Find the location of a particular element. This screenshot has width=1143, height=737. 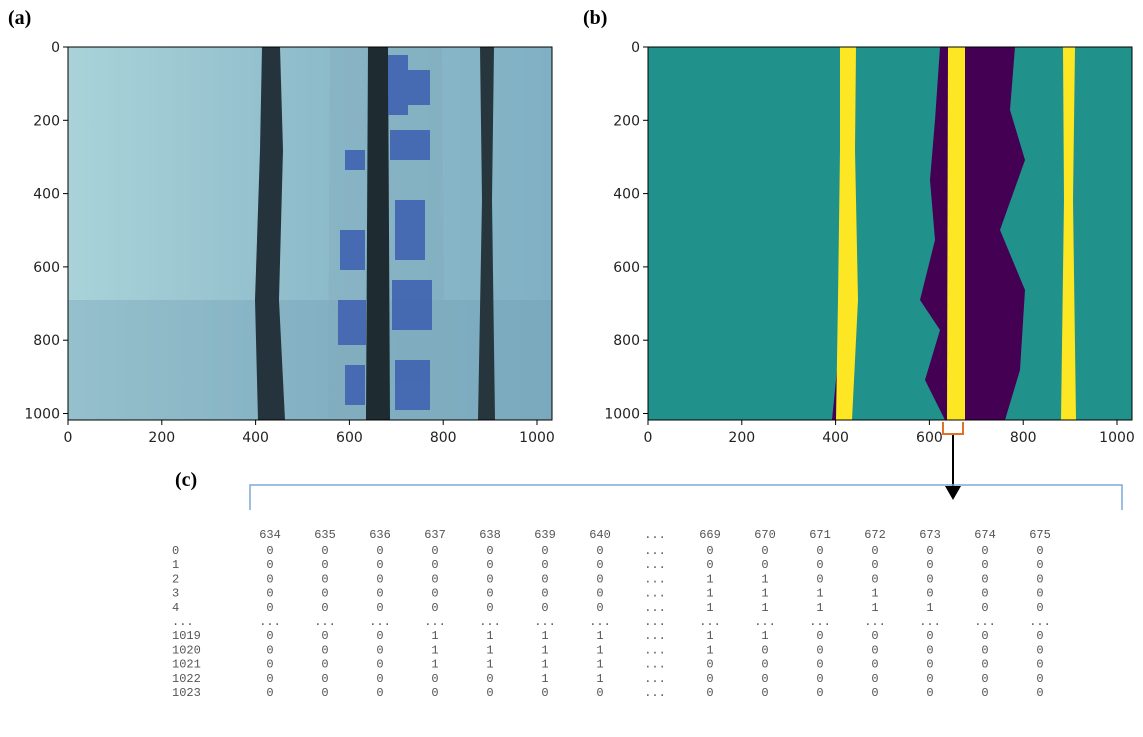

column-header: 634 is located at coordinates (270, 535).